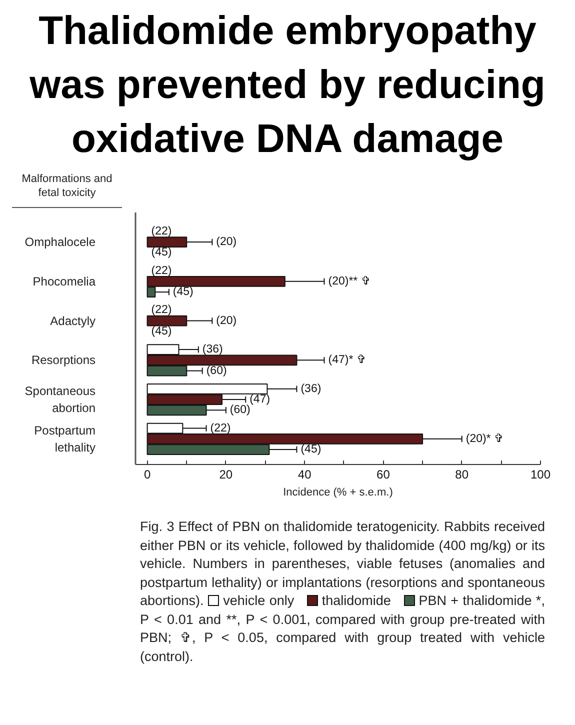 The image size is (575, 725). I want to click on x-axis-title: Incidence (% + s.e.m.), so click(338, 492).